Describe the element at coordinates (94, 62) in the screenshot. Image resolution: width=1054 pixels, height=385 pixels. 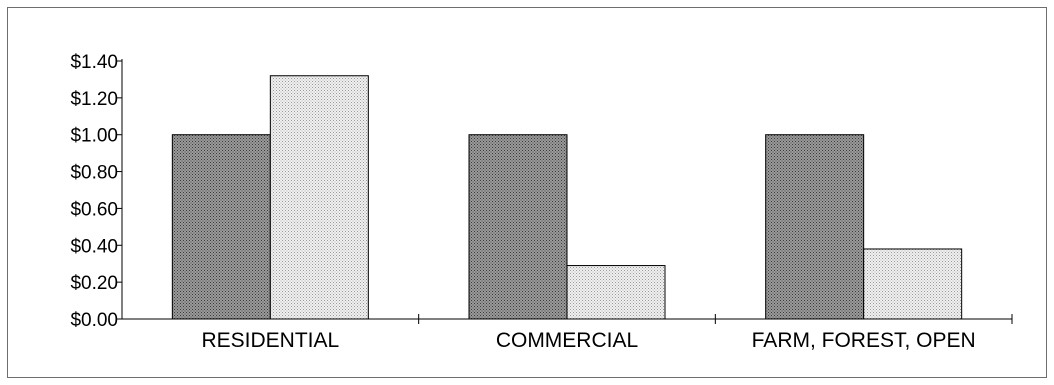
I see `y-tick-label: $1.40` at that location.